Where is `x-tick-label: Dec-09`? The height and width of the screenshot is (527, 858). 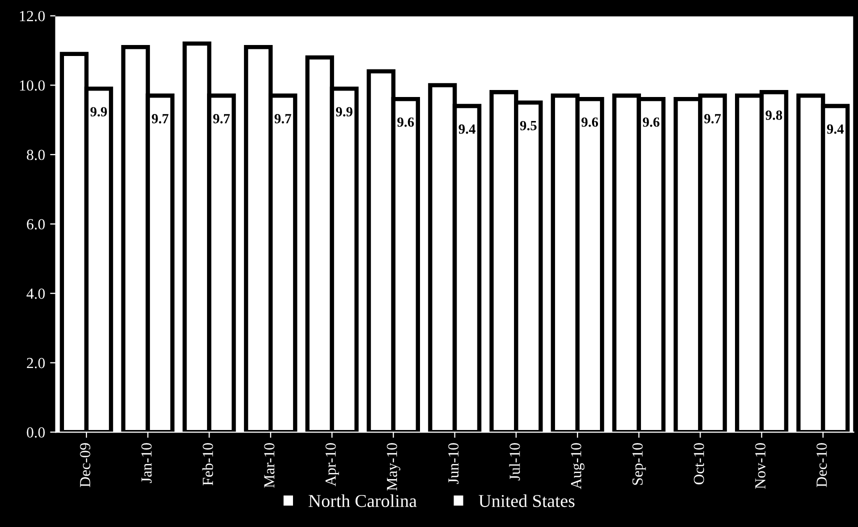 x-tick-label: Dec-09 is located at coordinates (85, 465).